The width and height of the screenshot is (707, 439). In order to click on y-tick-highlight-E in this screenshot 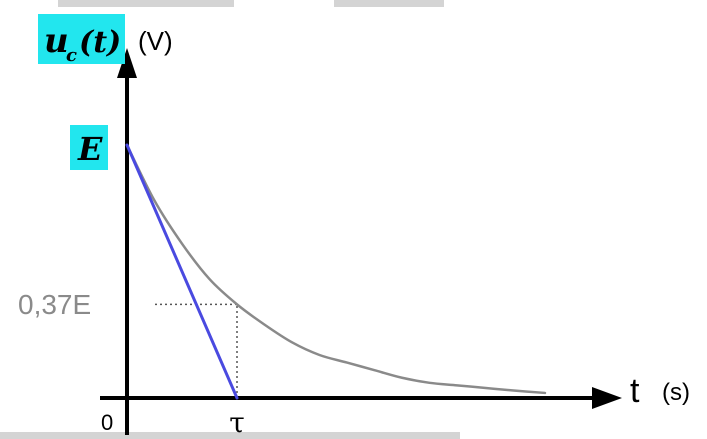, I will do `click(89, 147)`.